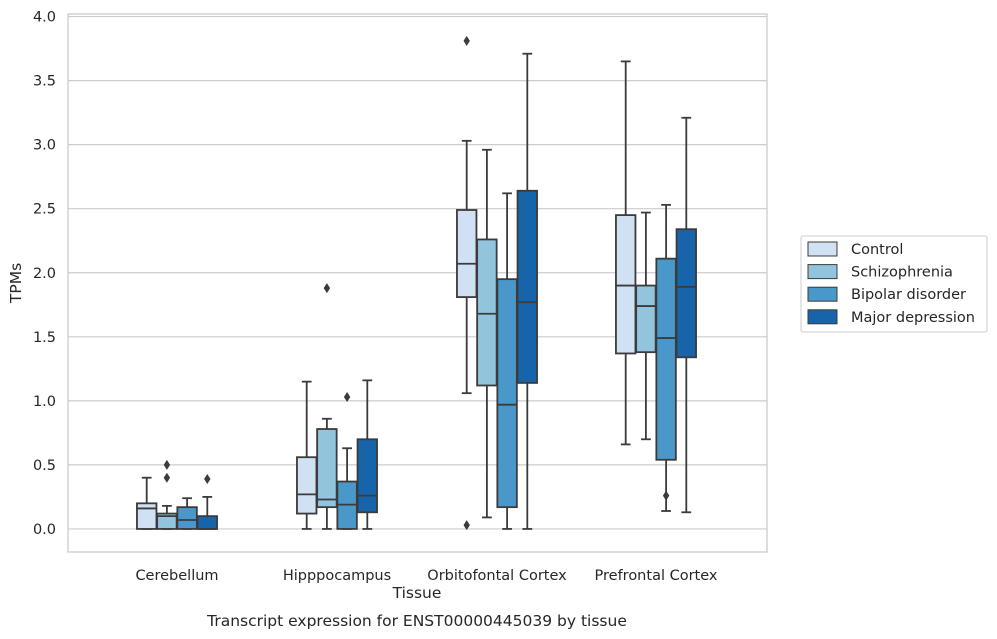 This screenshot has height=639, width=997. Describe the element at coordinates (656, 576) in the screenshot. I see `x-tick-label: Prefrontal Cortex` at that location.